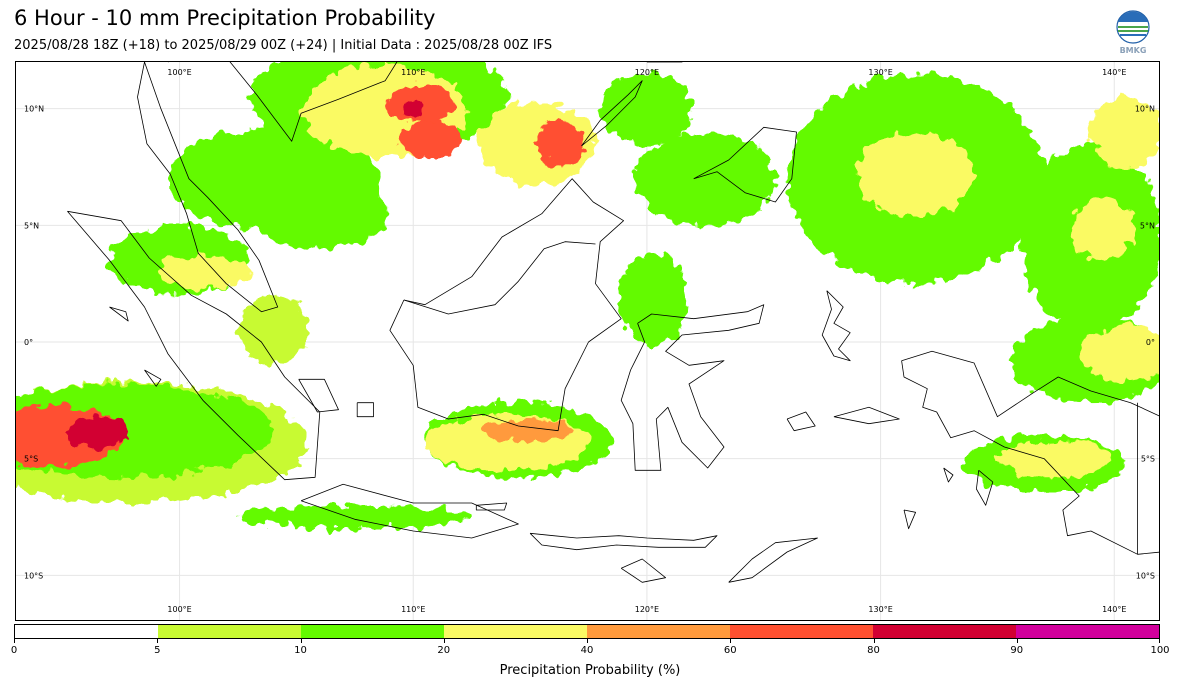 The image size is (1180, 690). I want to click on sumba-outline, so click(643, 570).